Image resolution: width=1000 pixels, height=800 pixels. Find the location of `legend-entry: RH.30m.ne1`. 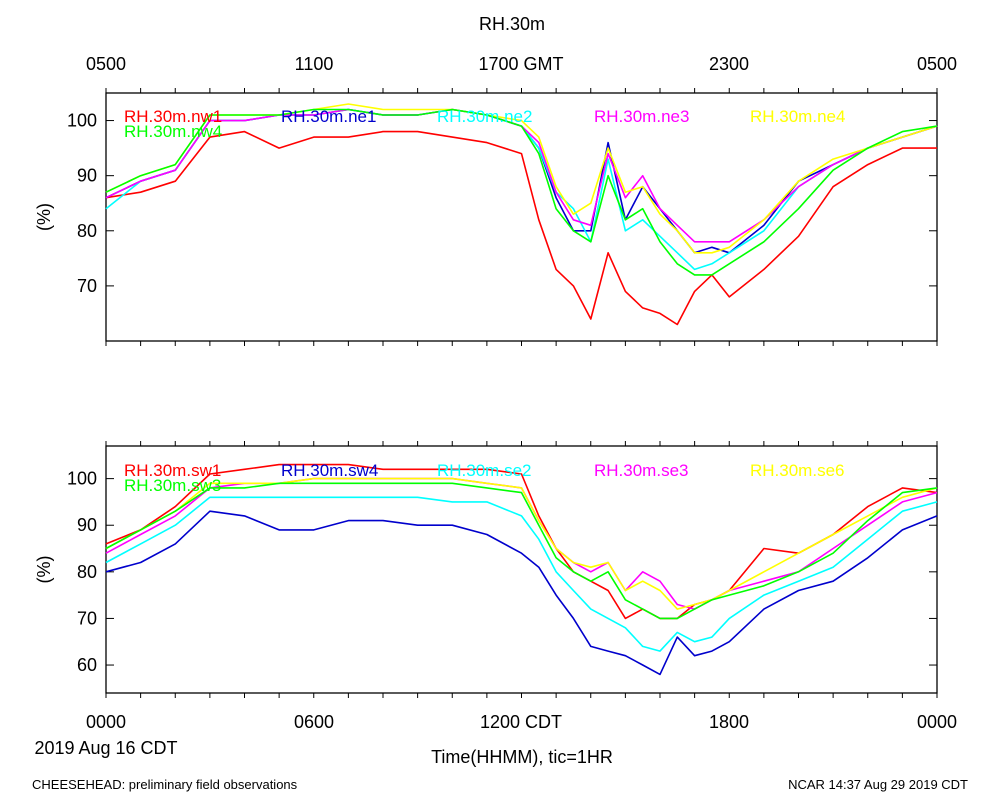

legend-entry: RH.30m.ne1 is located at coordinates (328, 116).